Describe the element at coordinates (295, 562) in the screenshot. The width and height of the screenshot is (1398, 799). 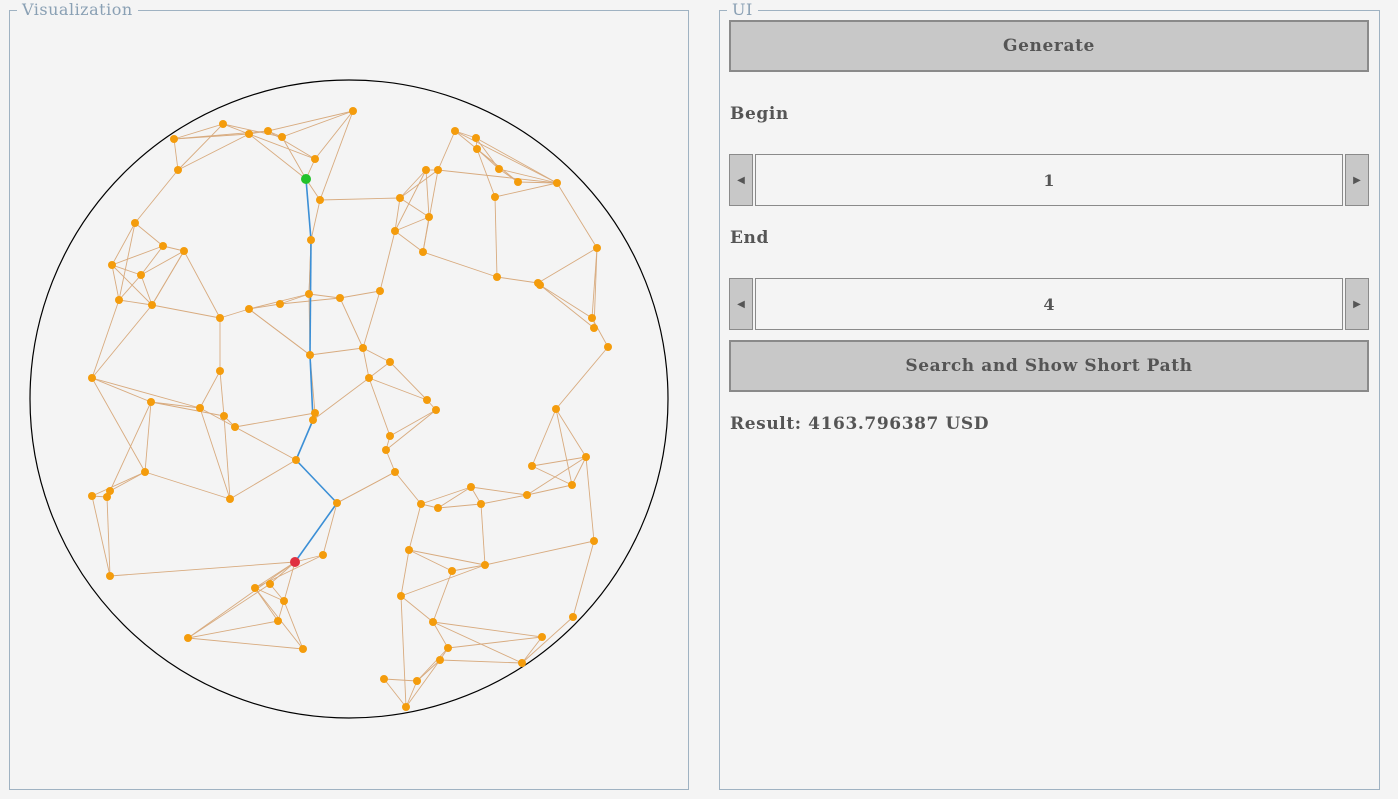
I see `end-node` at that location.